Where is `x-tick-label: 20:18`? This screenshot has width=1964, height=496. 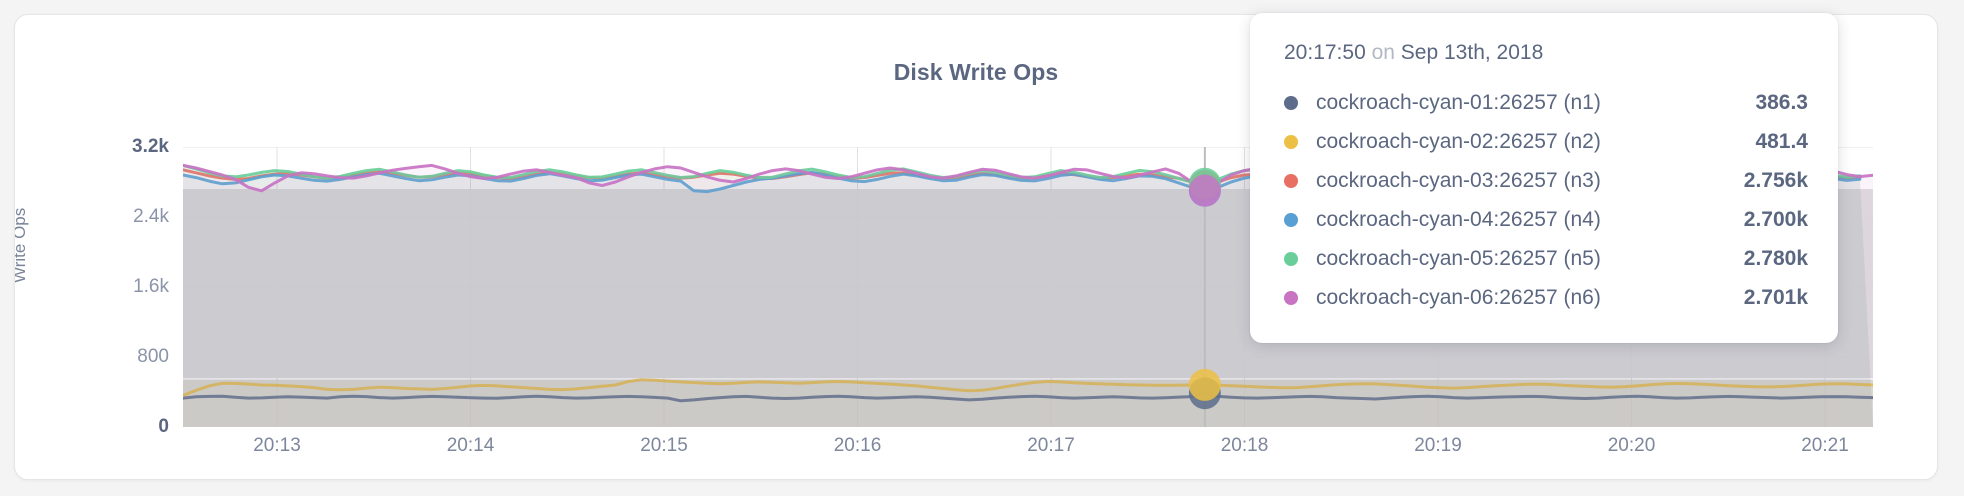 x-tick-label: 20:18 is located at coordinates (1244, 445).